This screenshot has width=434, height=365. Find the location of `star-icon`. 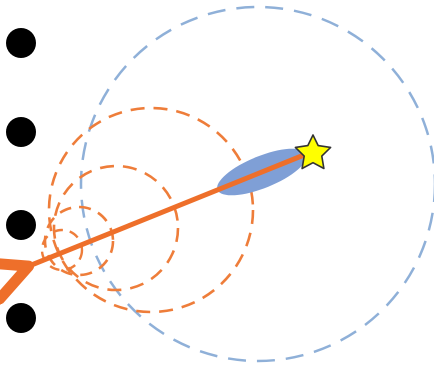

star-icon is located at coordinates (313, 152).